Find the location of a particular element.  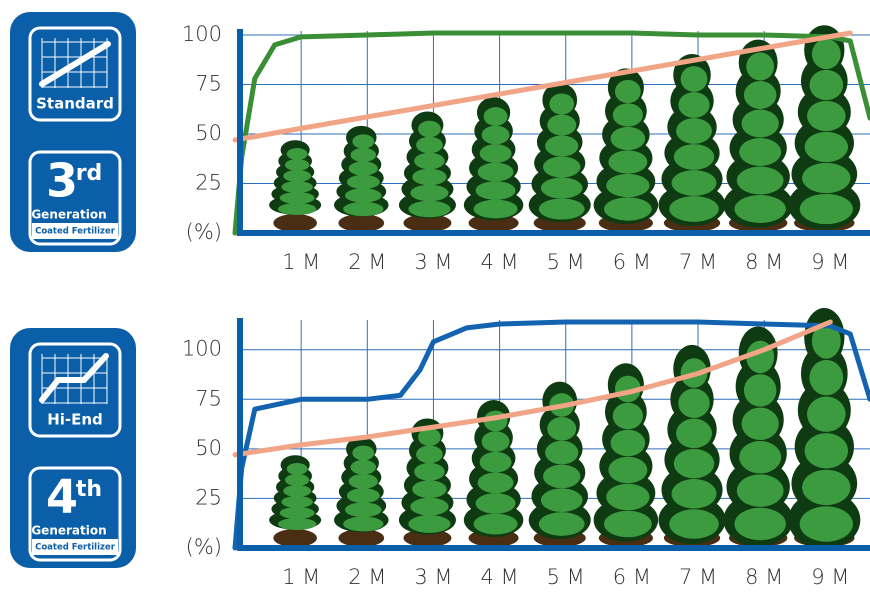

badge-label: Standard is located at coordinates (75, 104).